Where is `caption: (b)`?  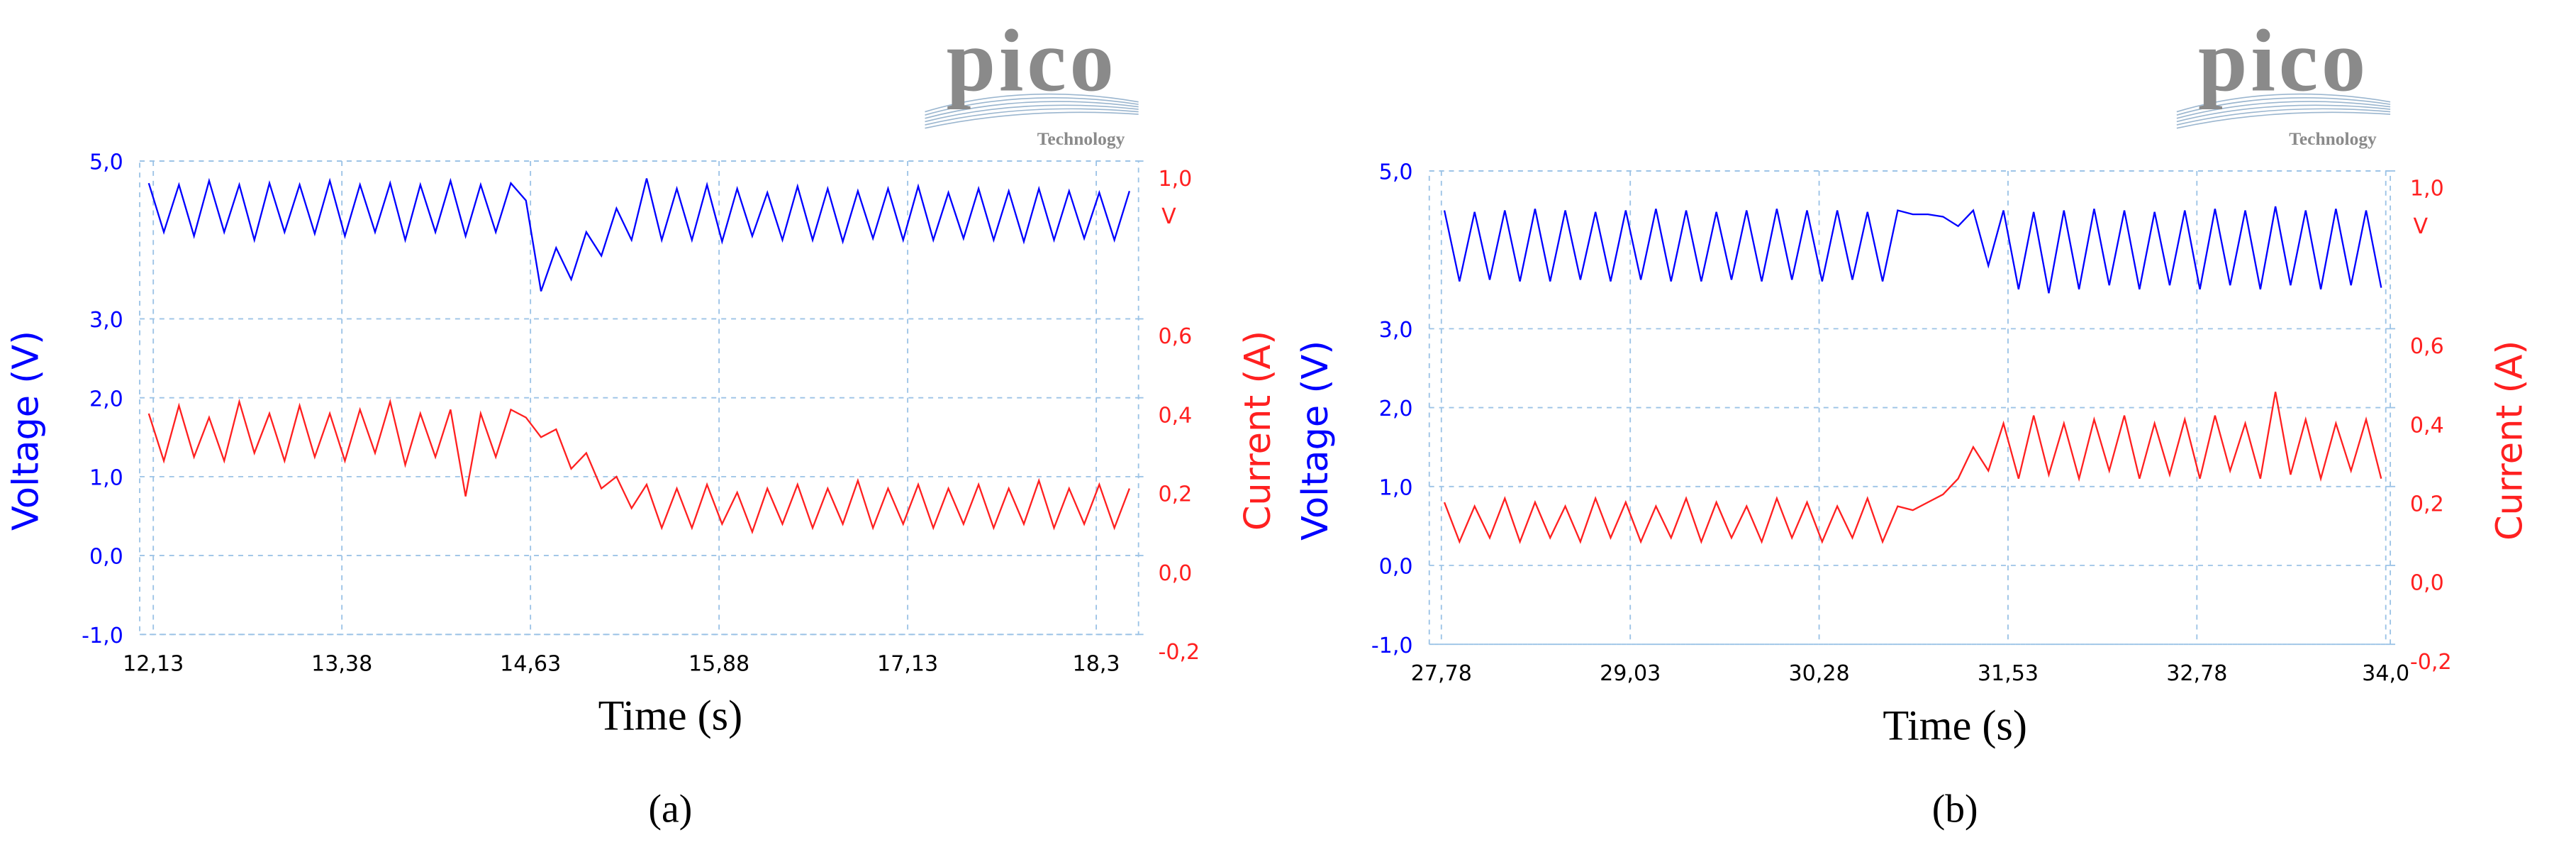
caption: (b) is located at coordinates (1955, 809).